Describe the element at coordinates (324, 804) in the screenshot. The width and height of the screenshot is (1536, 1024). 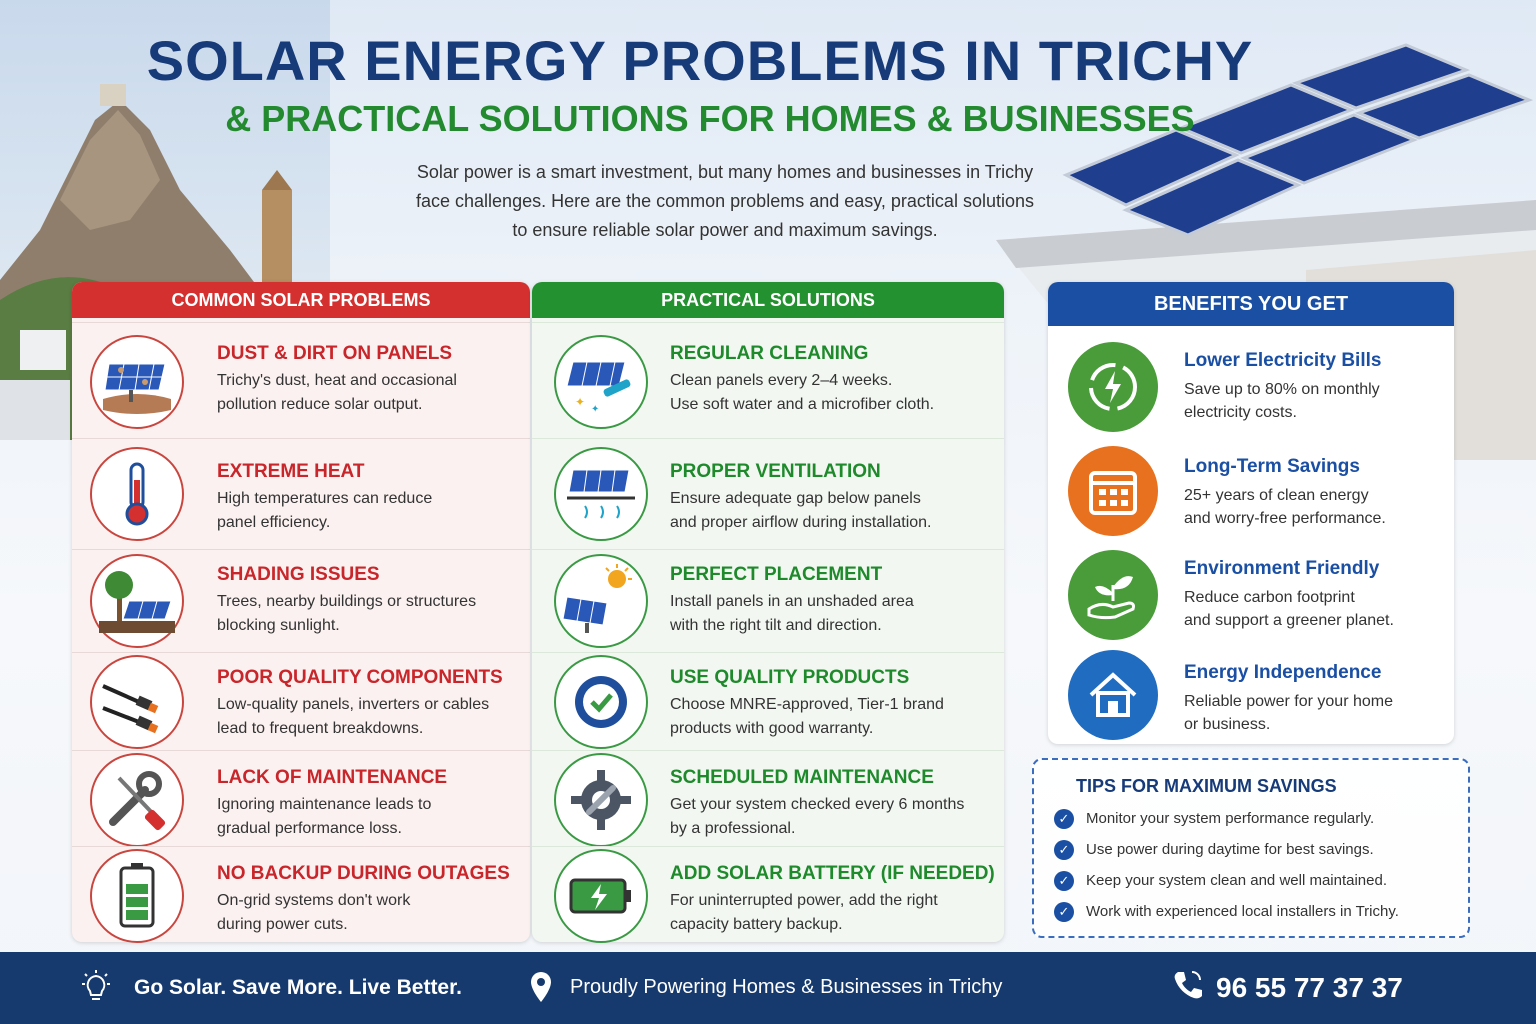
I see `desc-line: Ignoring maintenance leads to` at that location.